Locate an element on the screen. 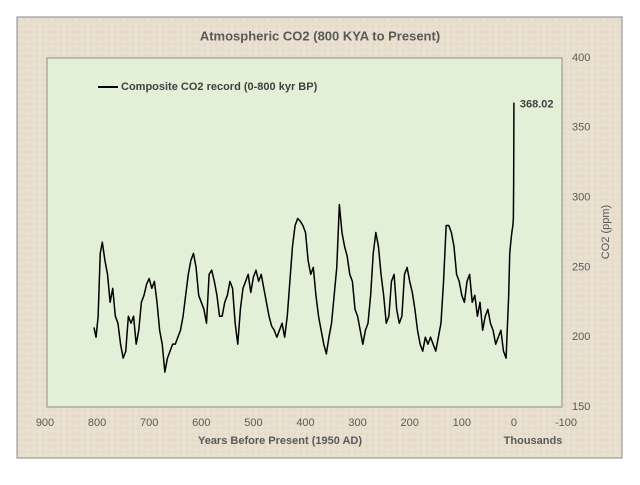 This screenshot has width=640, height=485. y-tick-label: 200 is located at coordinates (581, 337).